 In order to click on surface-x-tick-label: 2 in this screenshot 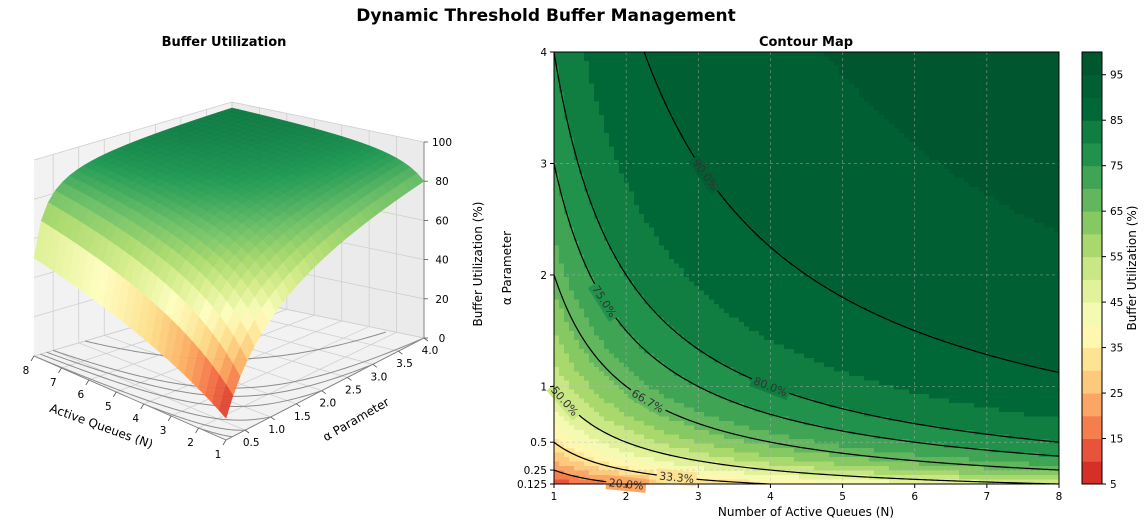, I will do `click(190, 443)`.